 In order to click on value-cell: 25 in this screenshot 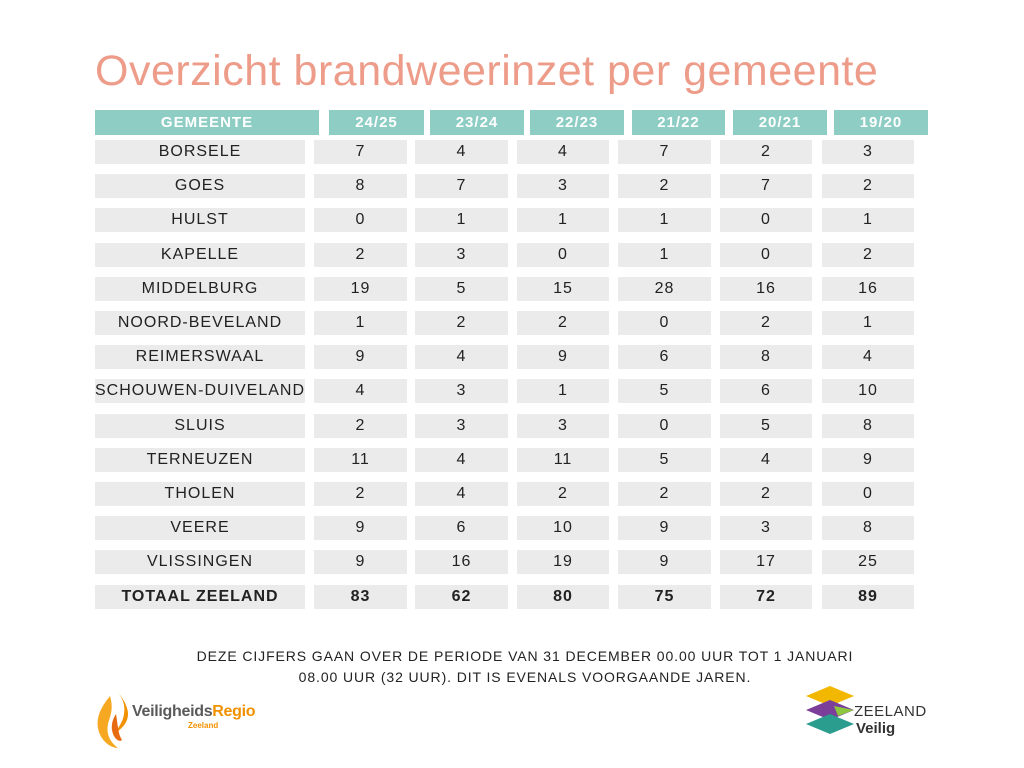, I will do `click(868, 562)`.